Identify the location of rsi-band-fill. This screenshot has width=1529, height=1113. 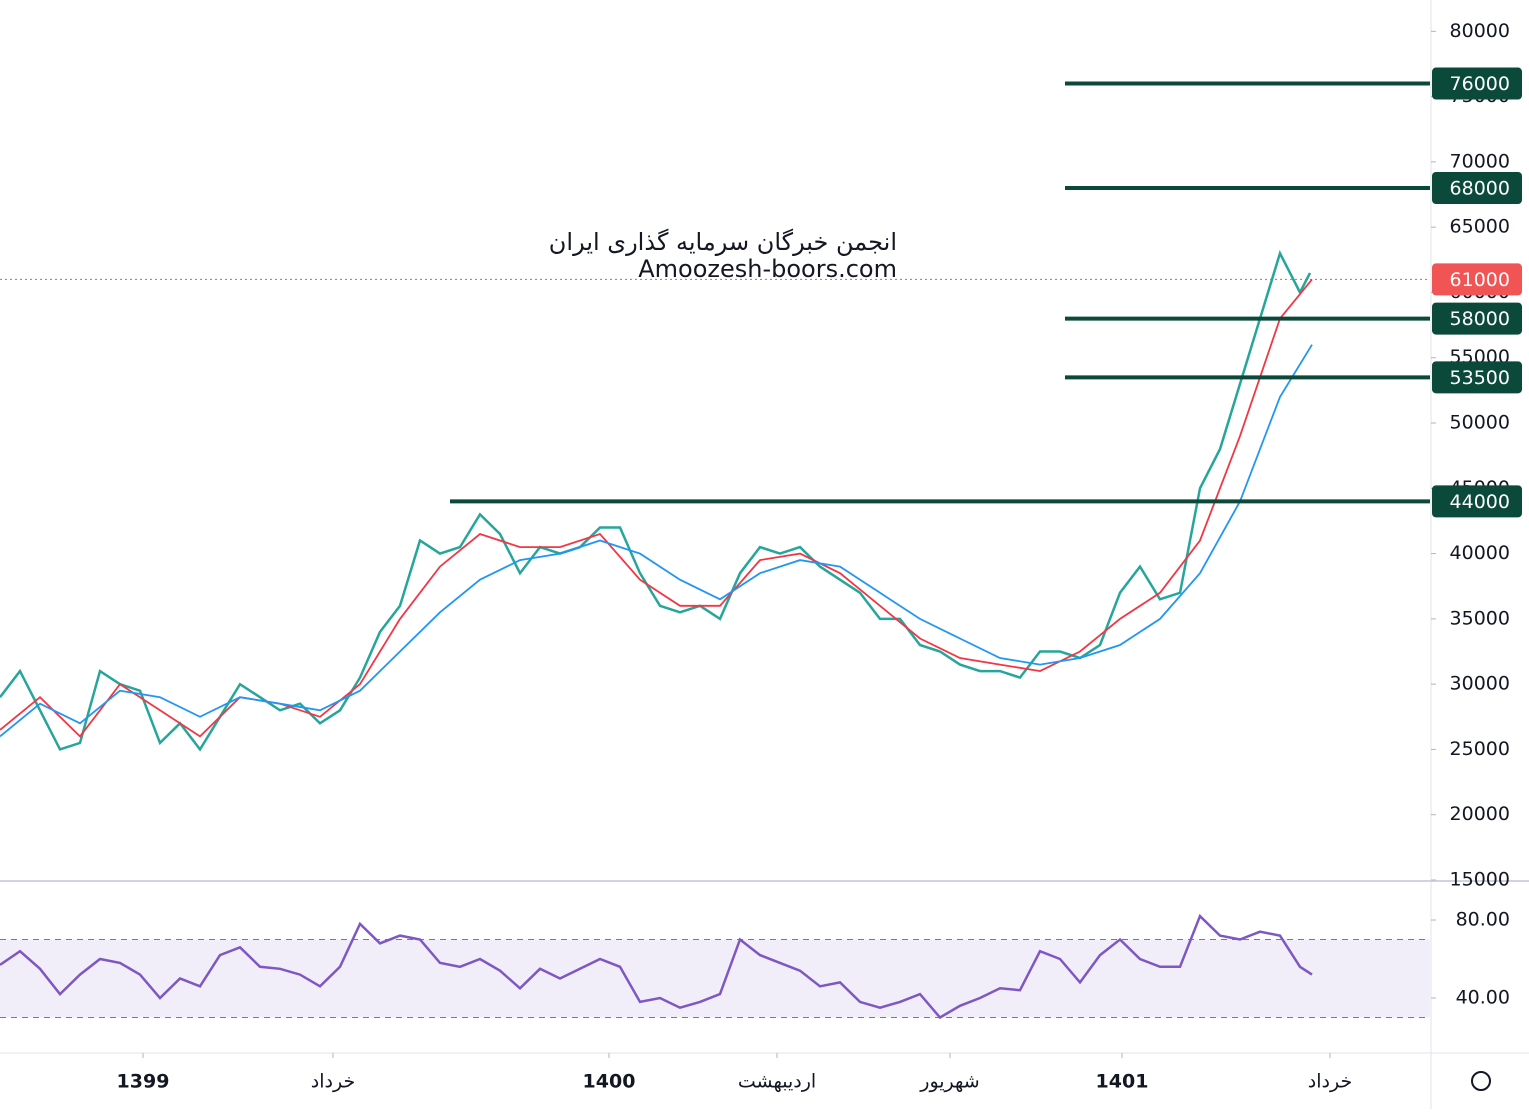
(715, 978).